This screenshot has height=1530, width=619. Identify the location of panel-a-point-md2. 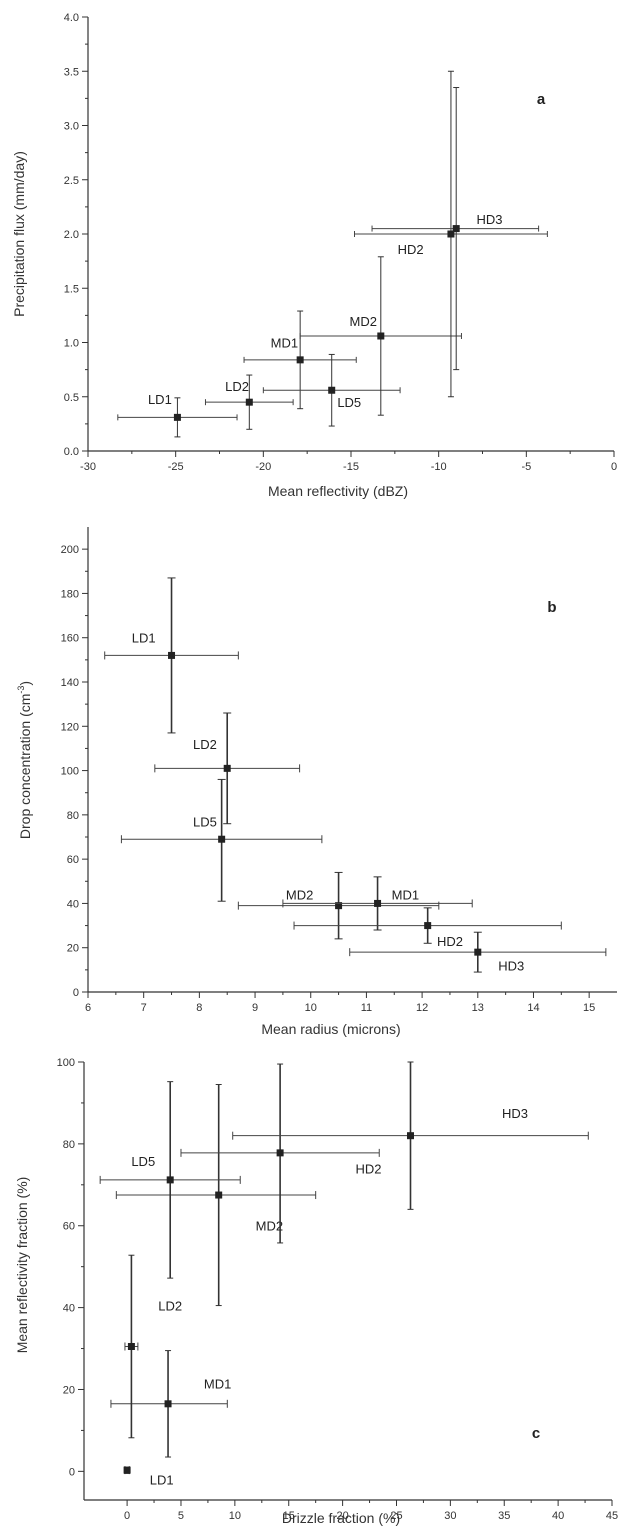
(381, 336).